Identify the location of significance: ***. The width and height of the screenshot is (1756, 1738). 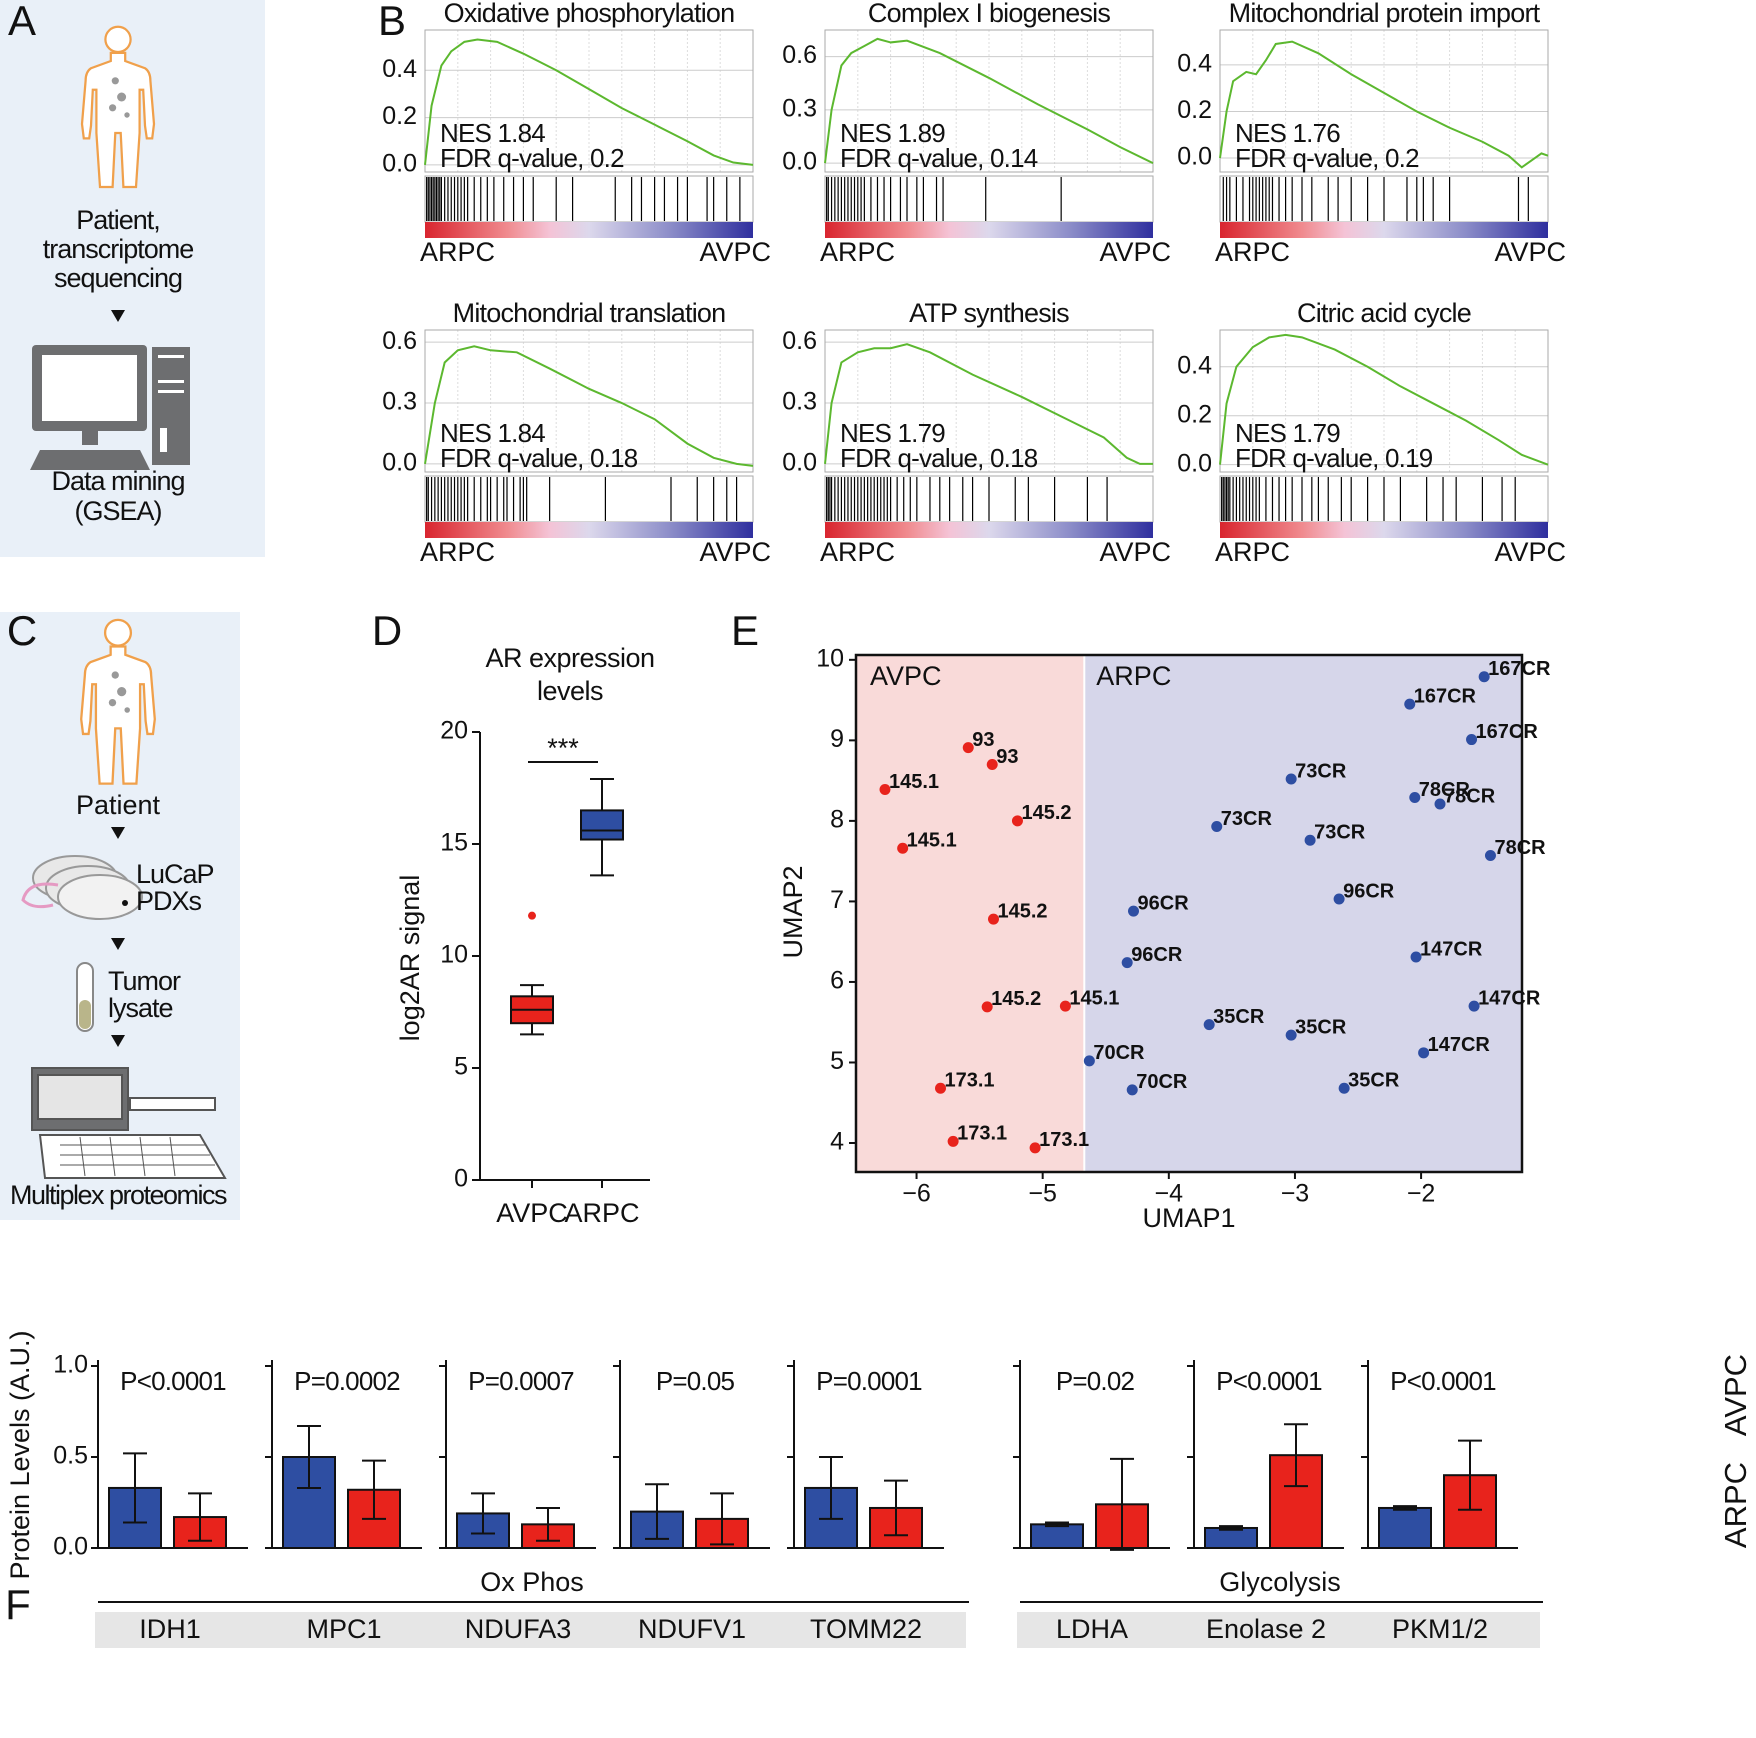
(563, 748).